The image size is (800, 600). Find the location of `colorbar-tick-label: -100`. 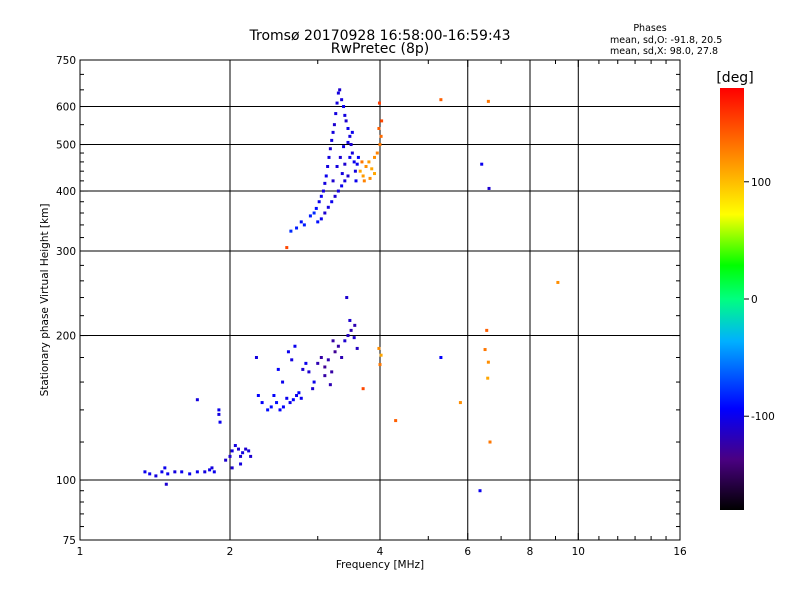

colorbar-tick-label: -100 is located at coordinates (763, 417).